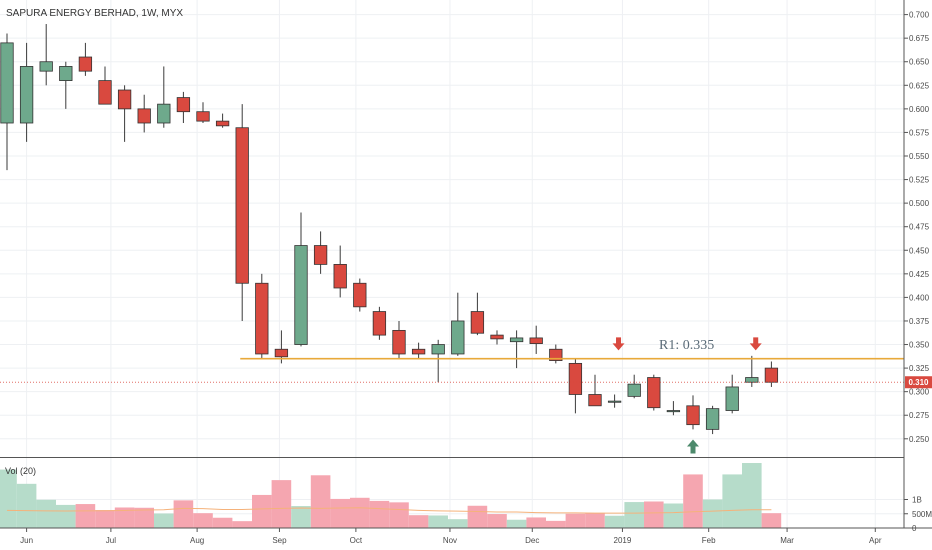  I want to click on time-tick-label: Nov, so click(450, 540).